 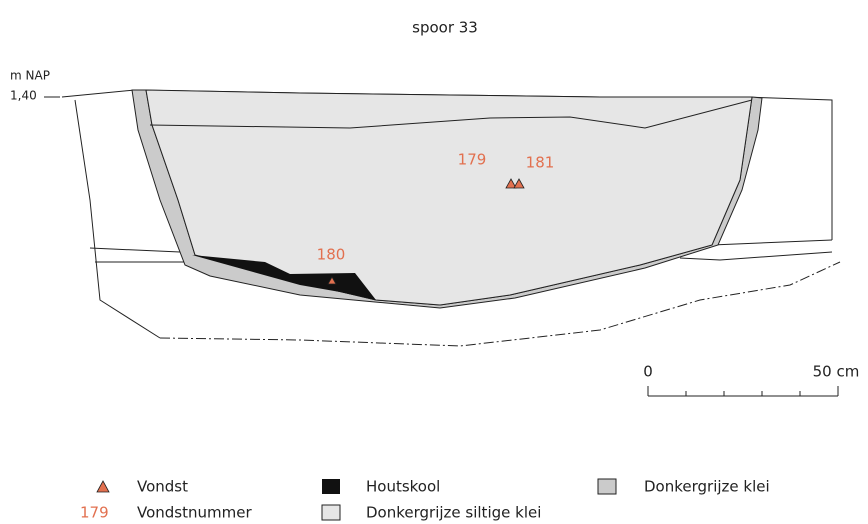 I want to click on legend-charcoal-swatch, so click(x=331, y=486).